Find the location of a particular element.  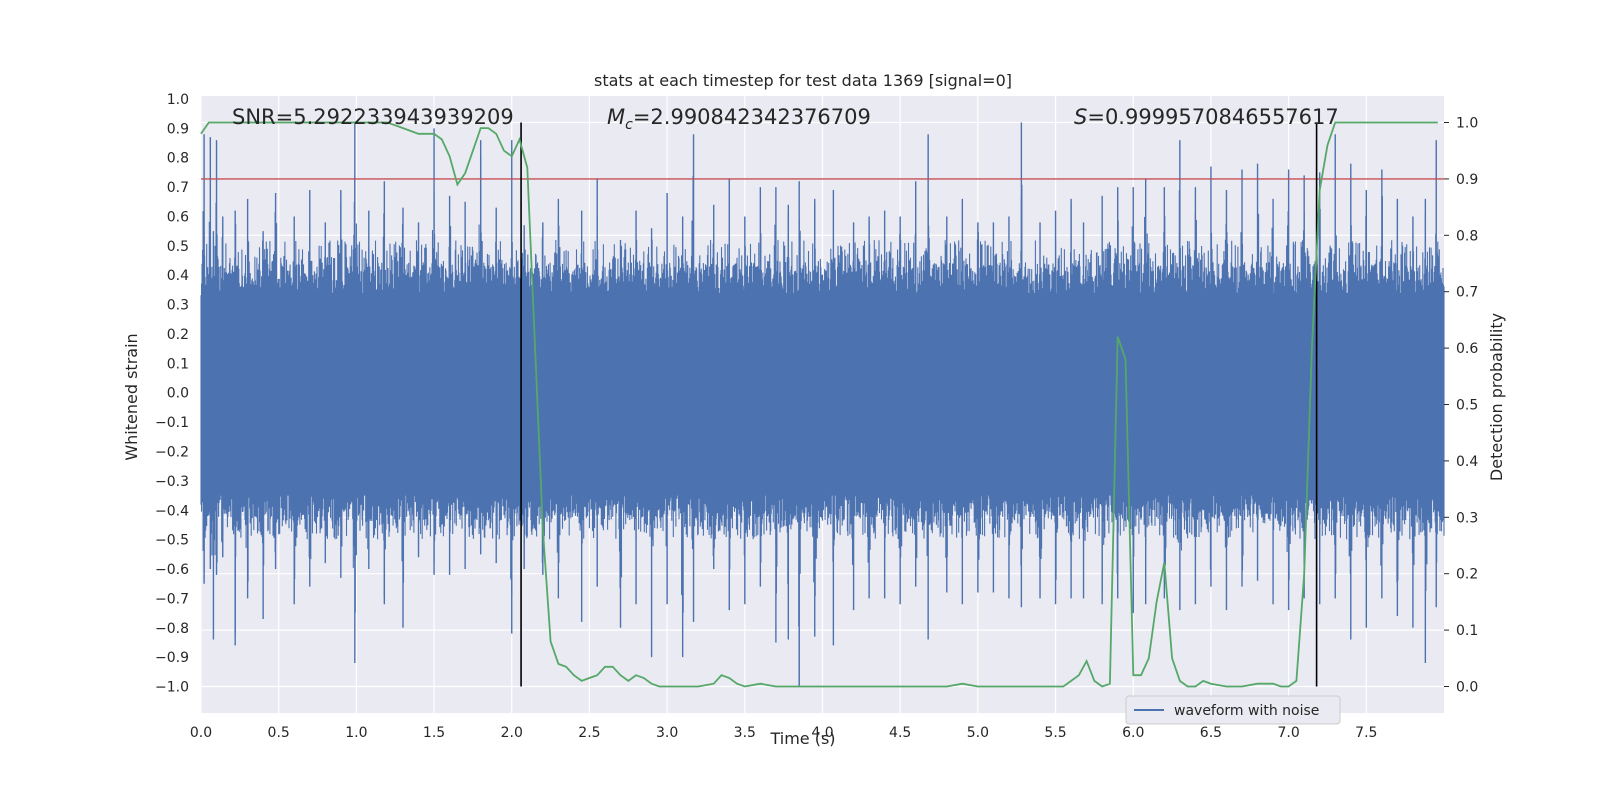

y-tick-label: −0.8 is located at coordinates (172, 629).